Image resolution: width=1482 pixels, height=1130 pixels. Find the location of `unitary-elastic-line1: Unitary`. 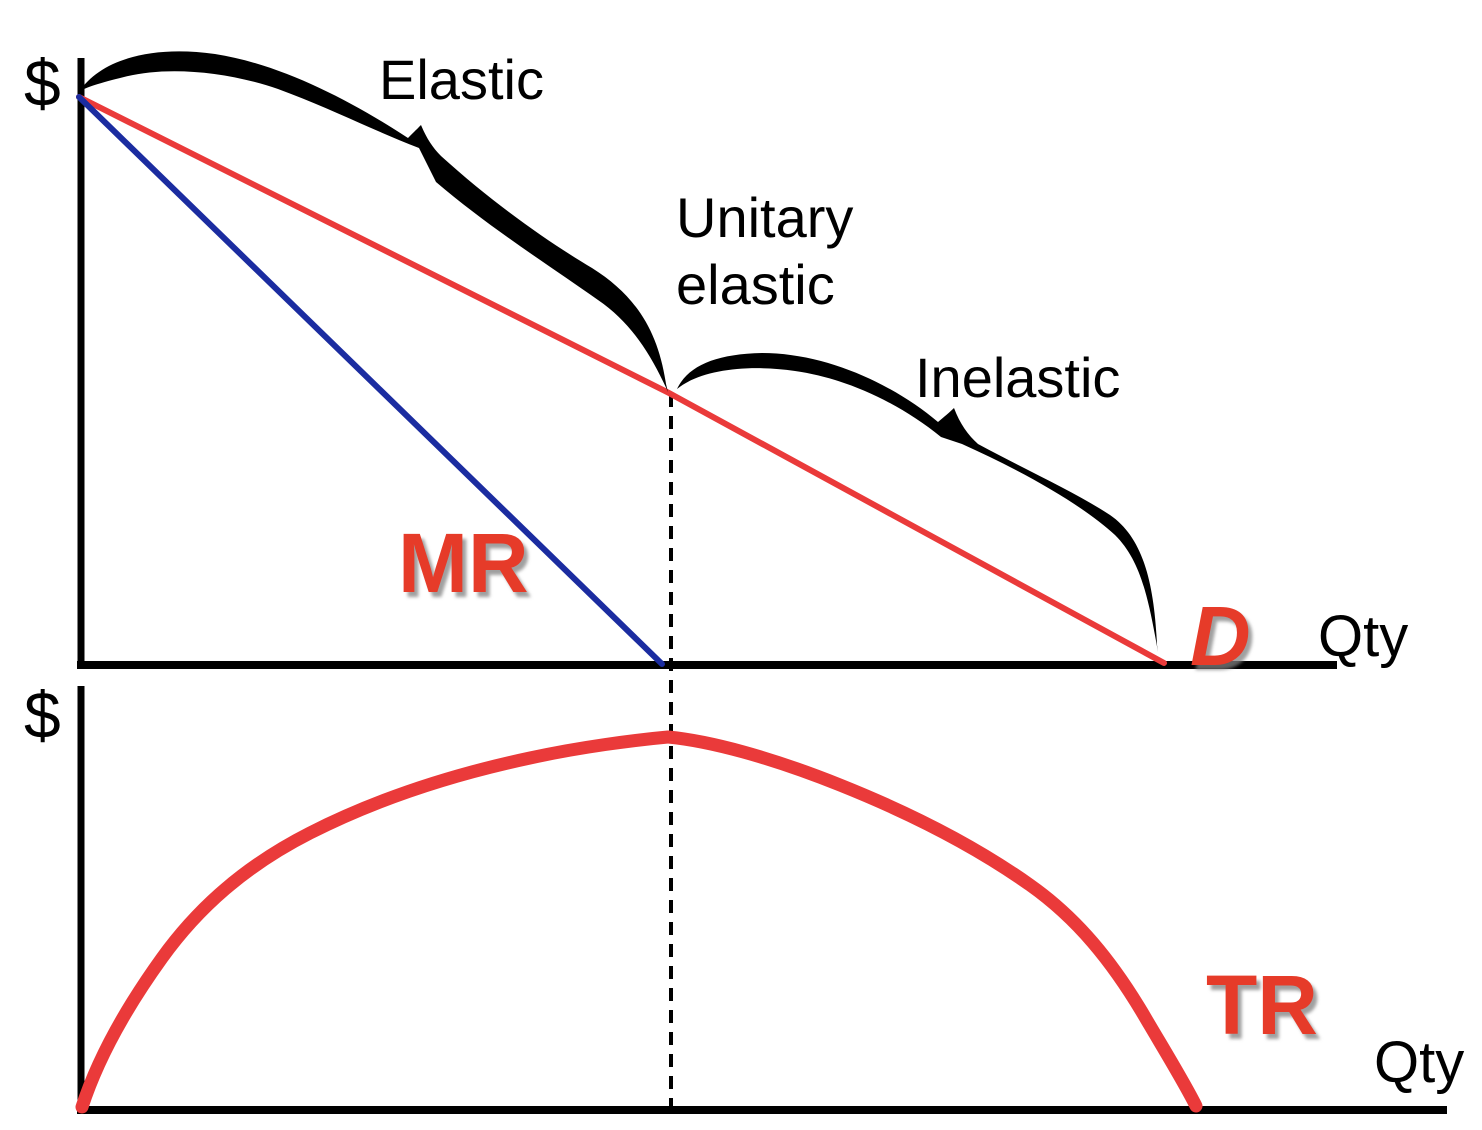

unitary-elastic-line1: Unitary is located at coordinates (765, 217).